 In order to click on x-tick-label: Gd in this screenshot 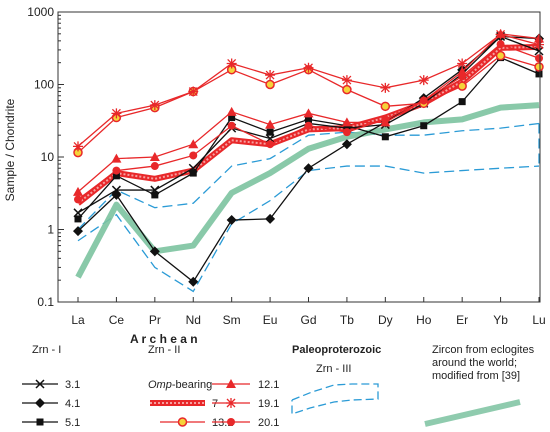, I will do `click(308, 320)`.